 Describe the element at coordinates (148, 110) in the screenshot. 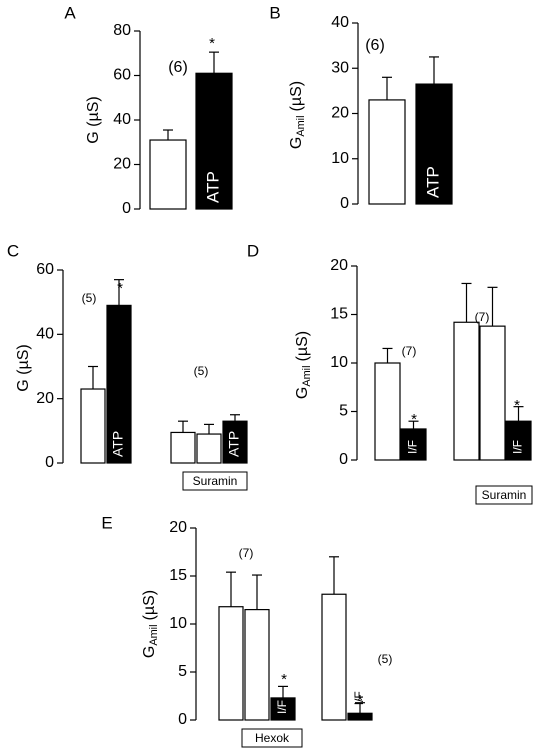

I see `chart-panel-A: A 0 20 40 60 80 G (µS) ATP * (6)` at that location.